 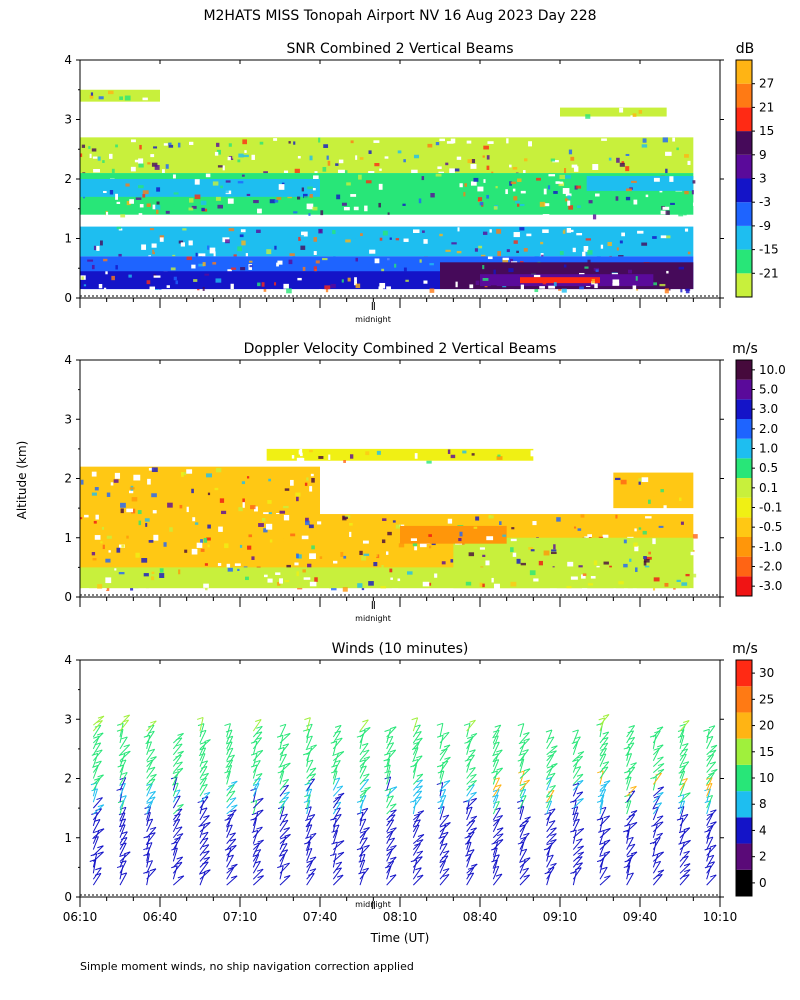 What do you see at coordinates (766, 131) in the screenshot?
I see `snr-colorbar-label: 15` at bounding box center [766, 131].